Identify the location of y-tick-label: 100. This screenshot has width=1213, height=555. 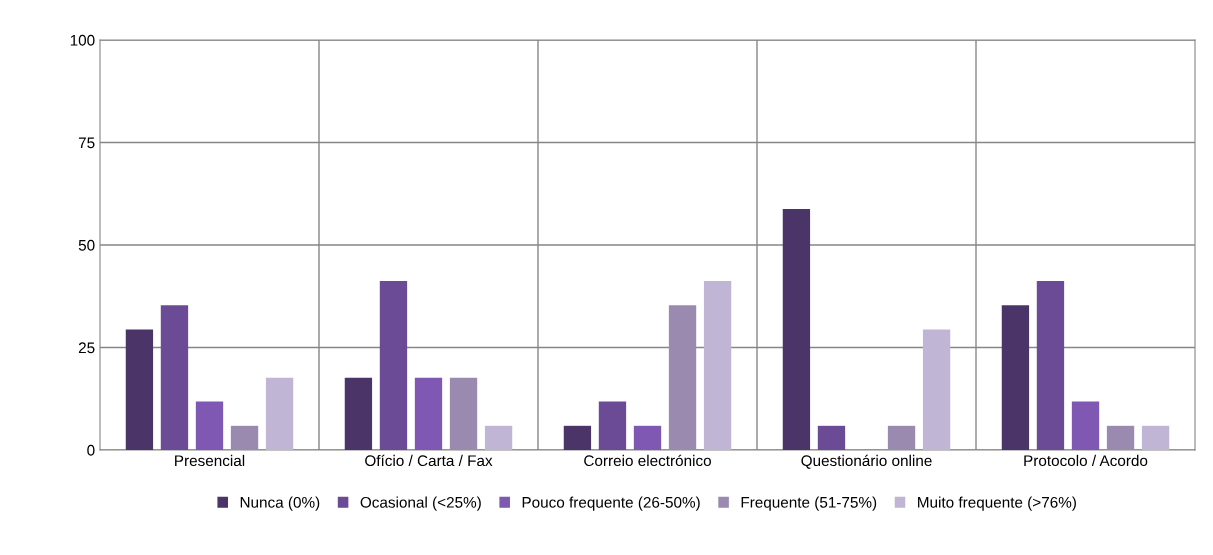
(82, 40).